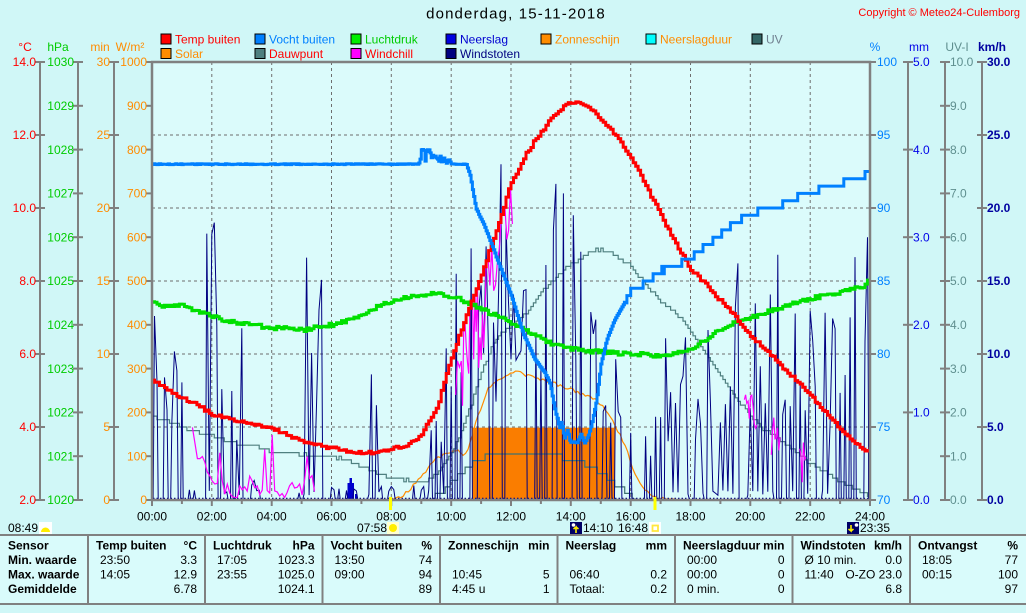 Image resolution: width=1026 pixels, height=613 pixels. I want to click on svg-text: 23:35, so click(875, 528).